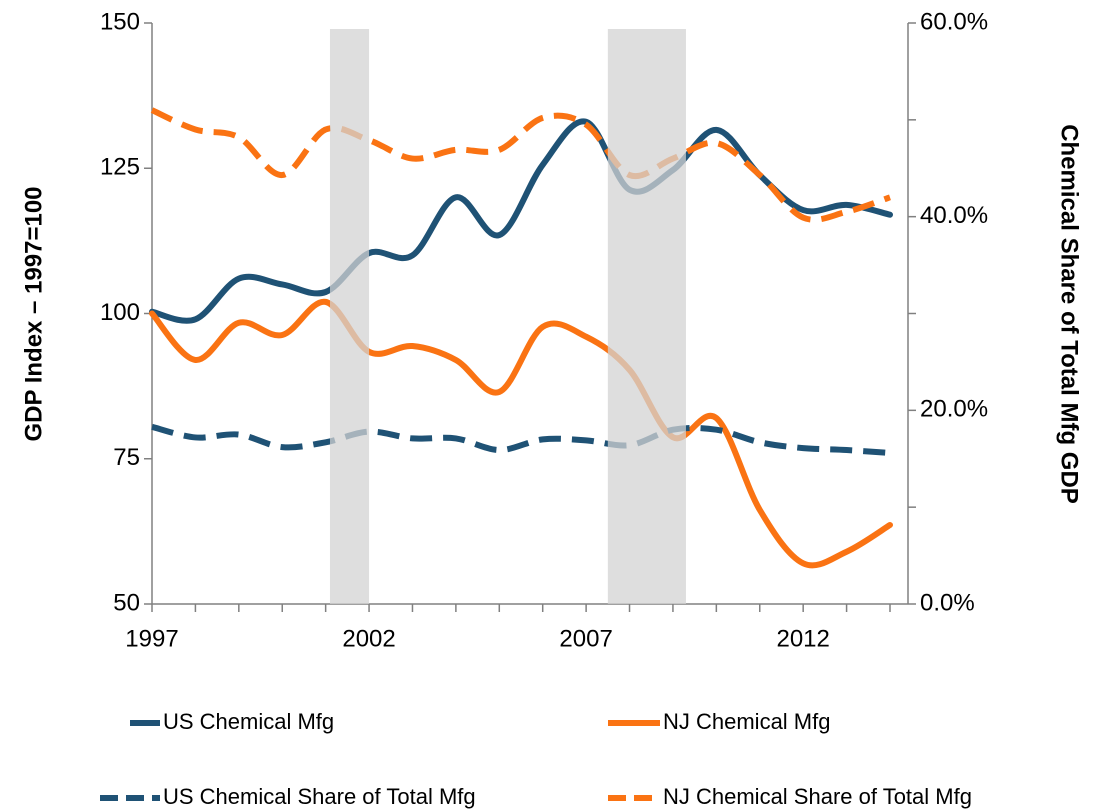 Image resolution: width=1094 pixels, height=811 pixels. Describe the element at coordinates (802, 638) in the screenshot. I see `x-tick-label: 2012` at that location.